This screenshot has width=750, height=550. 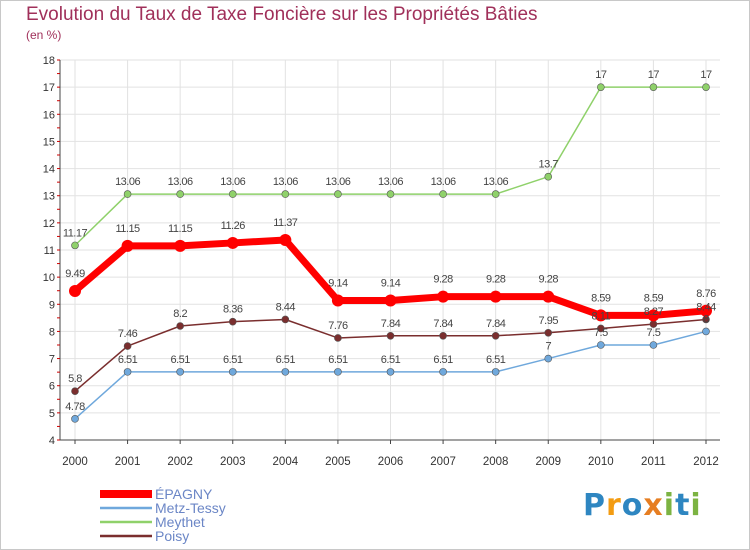 What do you see at coordinates (52, 387) in the screenshot?
I see `y-tick-label: 6` at bounding box center [52, 387].